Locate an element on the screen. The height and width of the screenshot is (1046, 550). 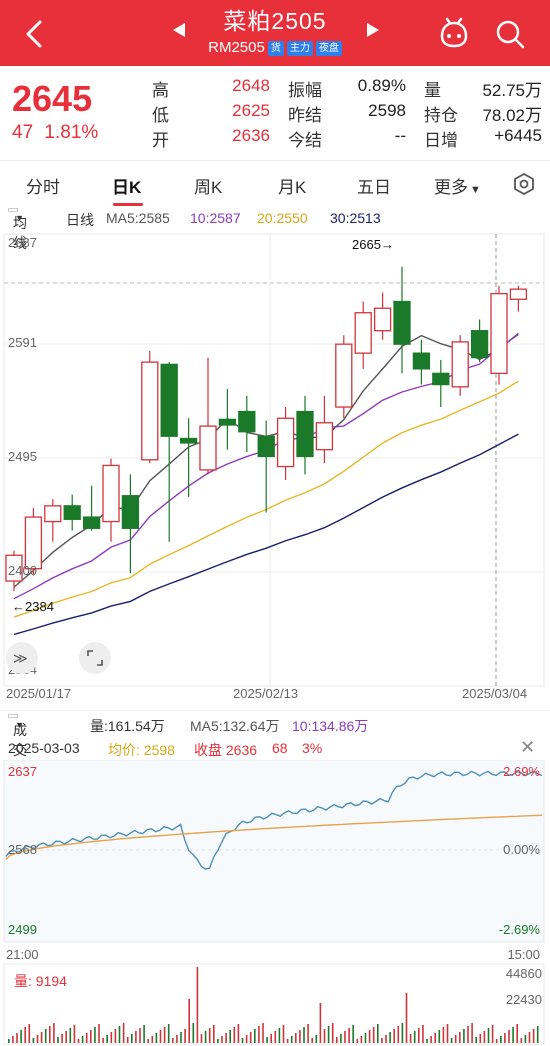
next-contract-icon is located at coordinates (373, 30).